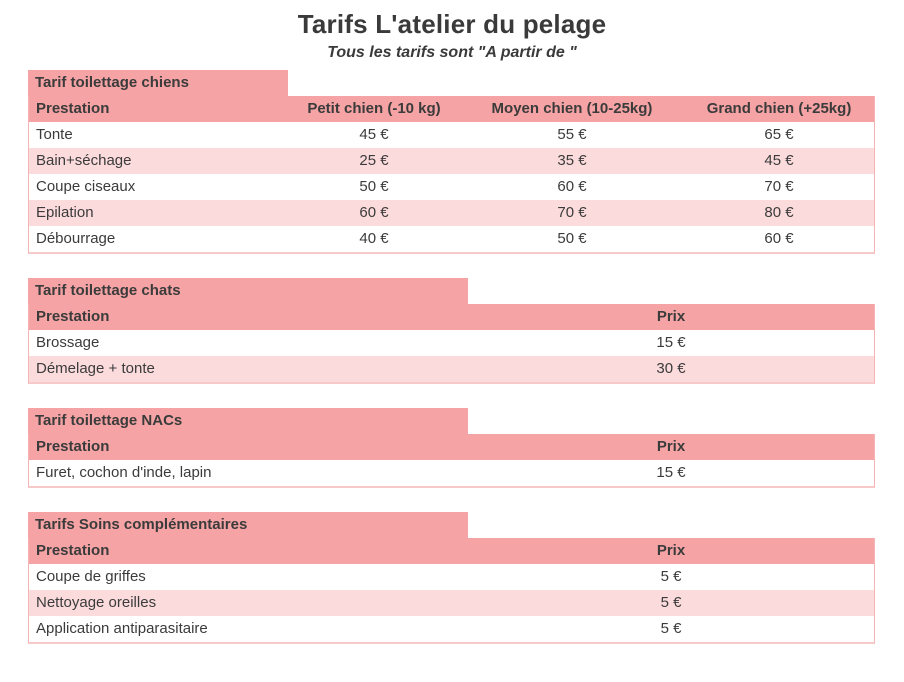 The height and width of the screenshot is (682, 904). What do you see at coordinates (572, 134) in the screenshot?
I see `price-cell: 55 €` at bounding box center [572, 134].